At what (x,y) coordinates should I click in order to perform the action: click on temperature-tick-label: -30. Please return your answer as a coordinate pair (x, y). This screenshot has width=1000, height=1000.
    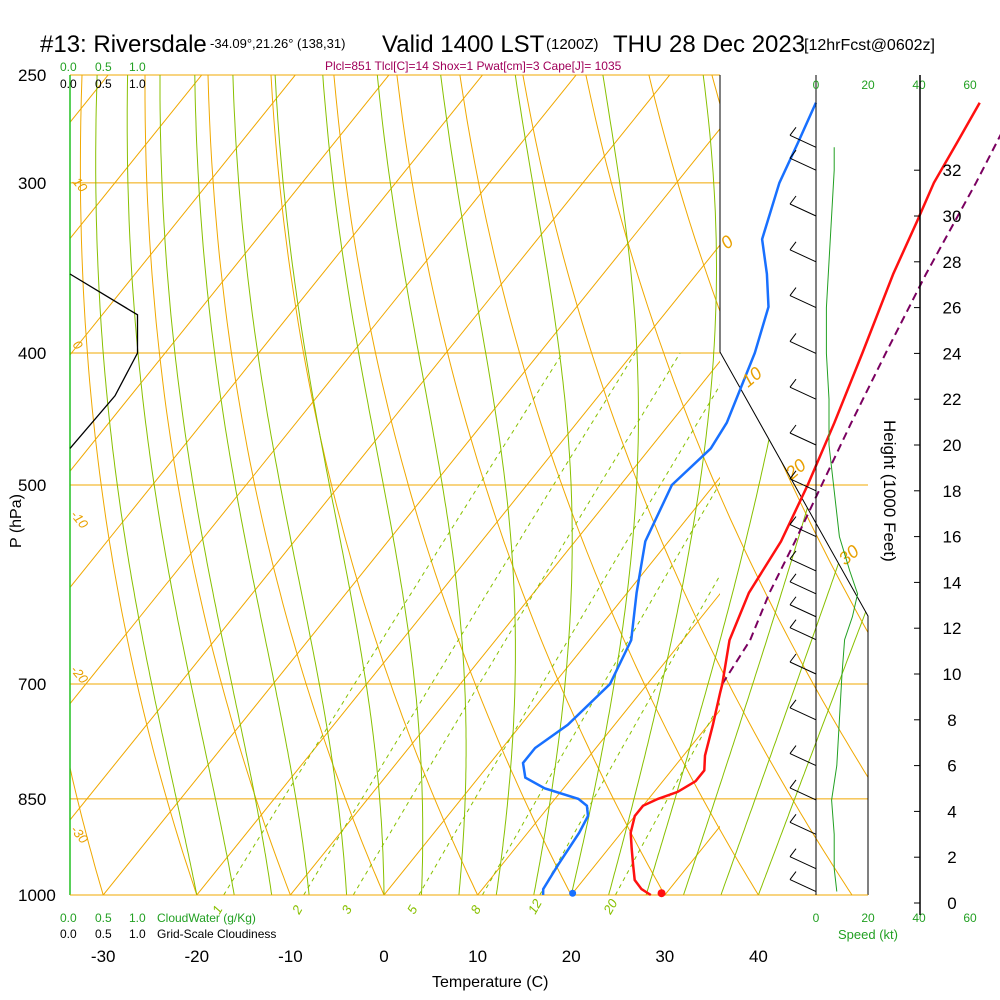
    Looking at the image, I should click on (103, 956).